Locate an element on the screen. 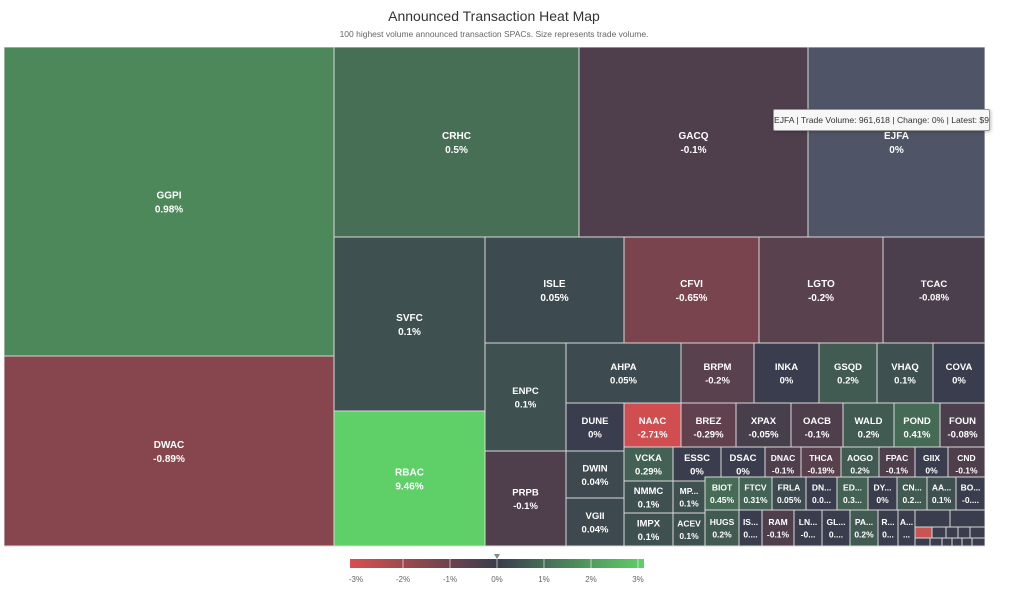 This screenshot has width=1024, height=590. tile-brez: BREZ -0.29% is located at coordinates (708, 427).